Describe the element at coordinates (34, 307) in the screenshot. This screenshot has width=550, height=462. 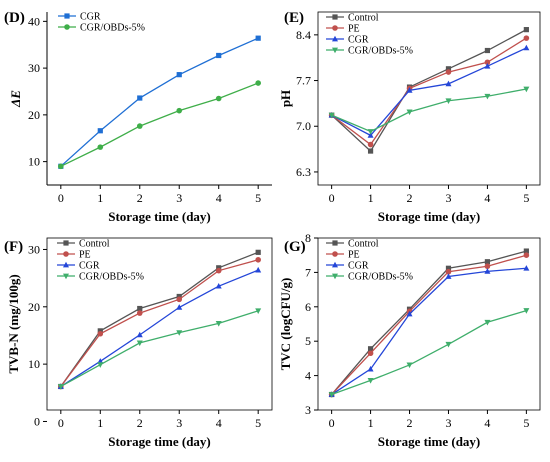
I see `y-tick-label: 20` at that location.